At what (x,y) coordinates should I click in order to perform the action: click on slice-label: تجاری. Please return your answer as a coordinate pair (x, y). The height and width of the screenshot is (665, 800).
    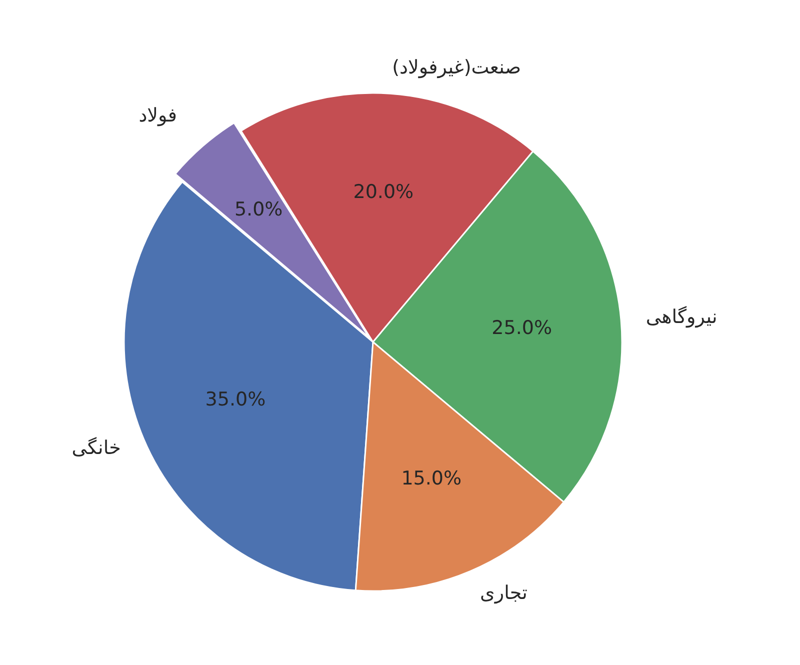
    Looking at the image, I should click on (504, 593).